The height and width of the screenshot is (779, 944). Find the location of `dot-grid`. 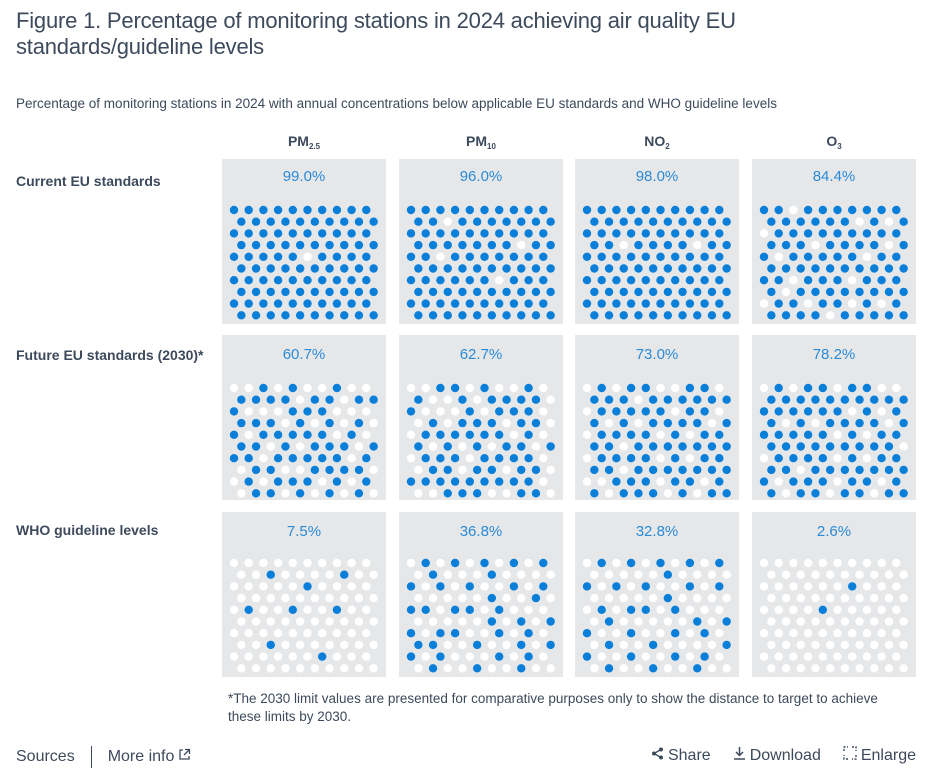

dot-grid is located at coordinates (480, 440).